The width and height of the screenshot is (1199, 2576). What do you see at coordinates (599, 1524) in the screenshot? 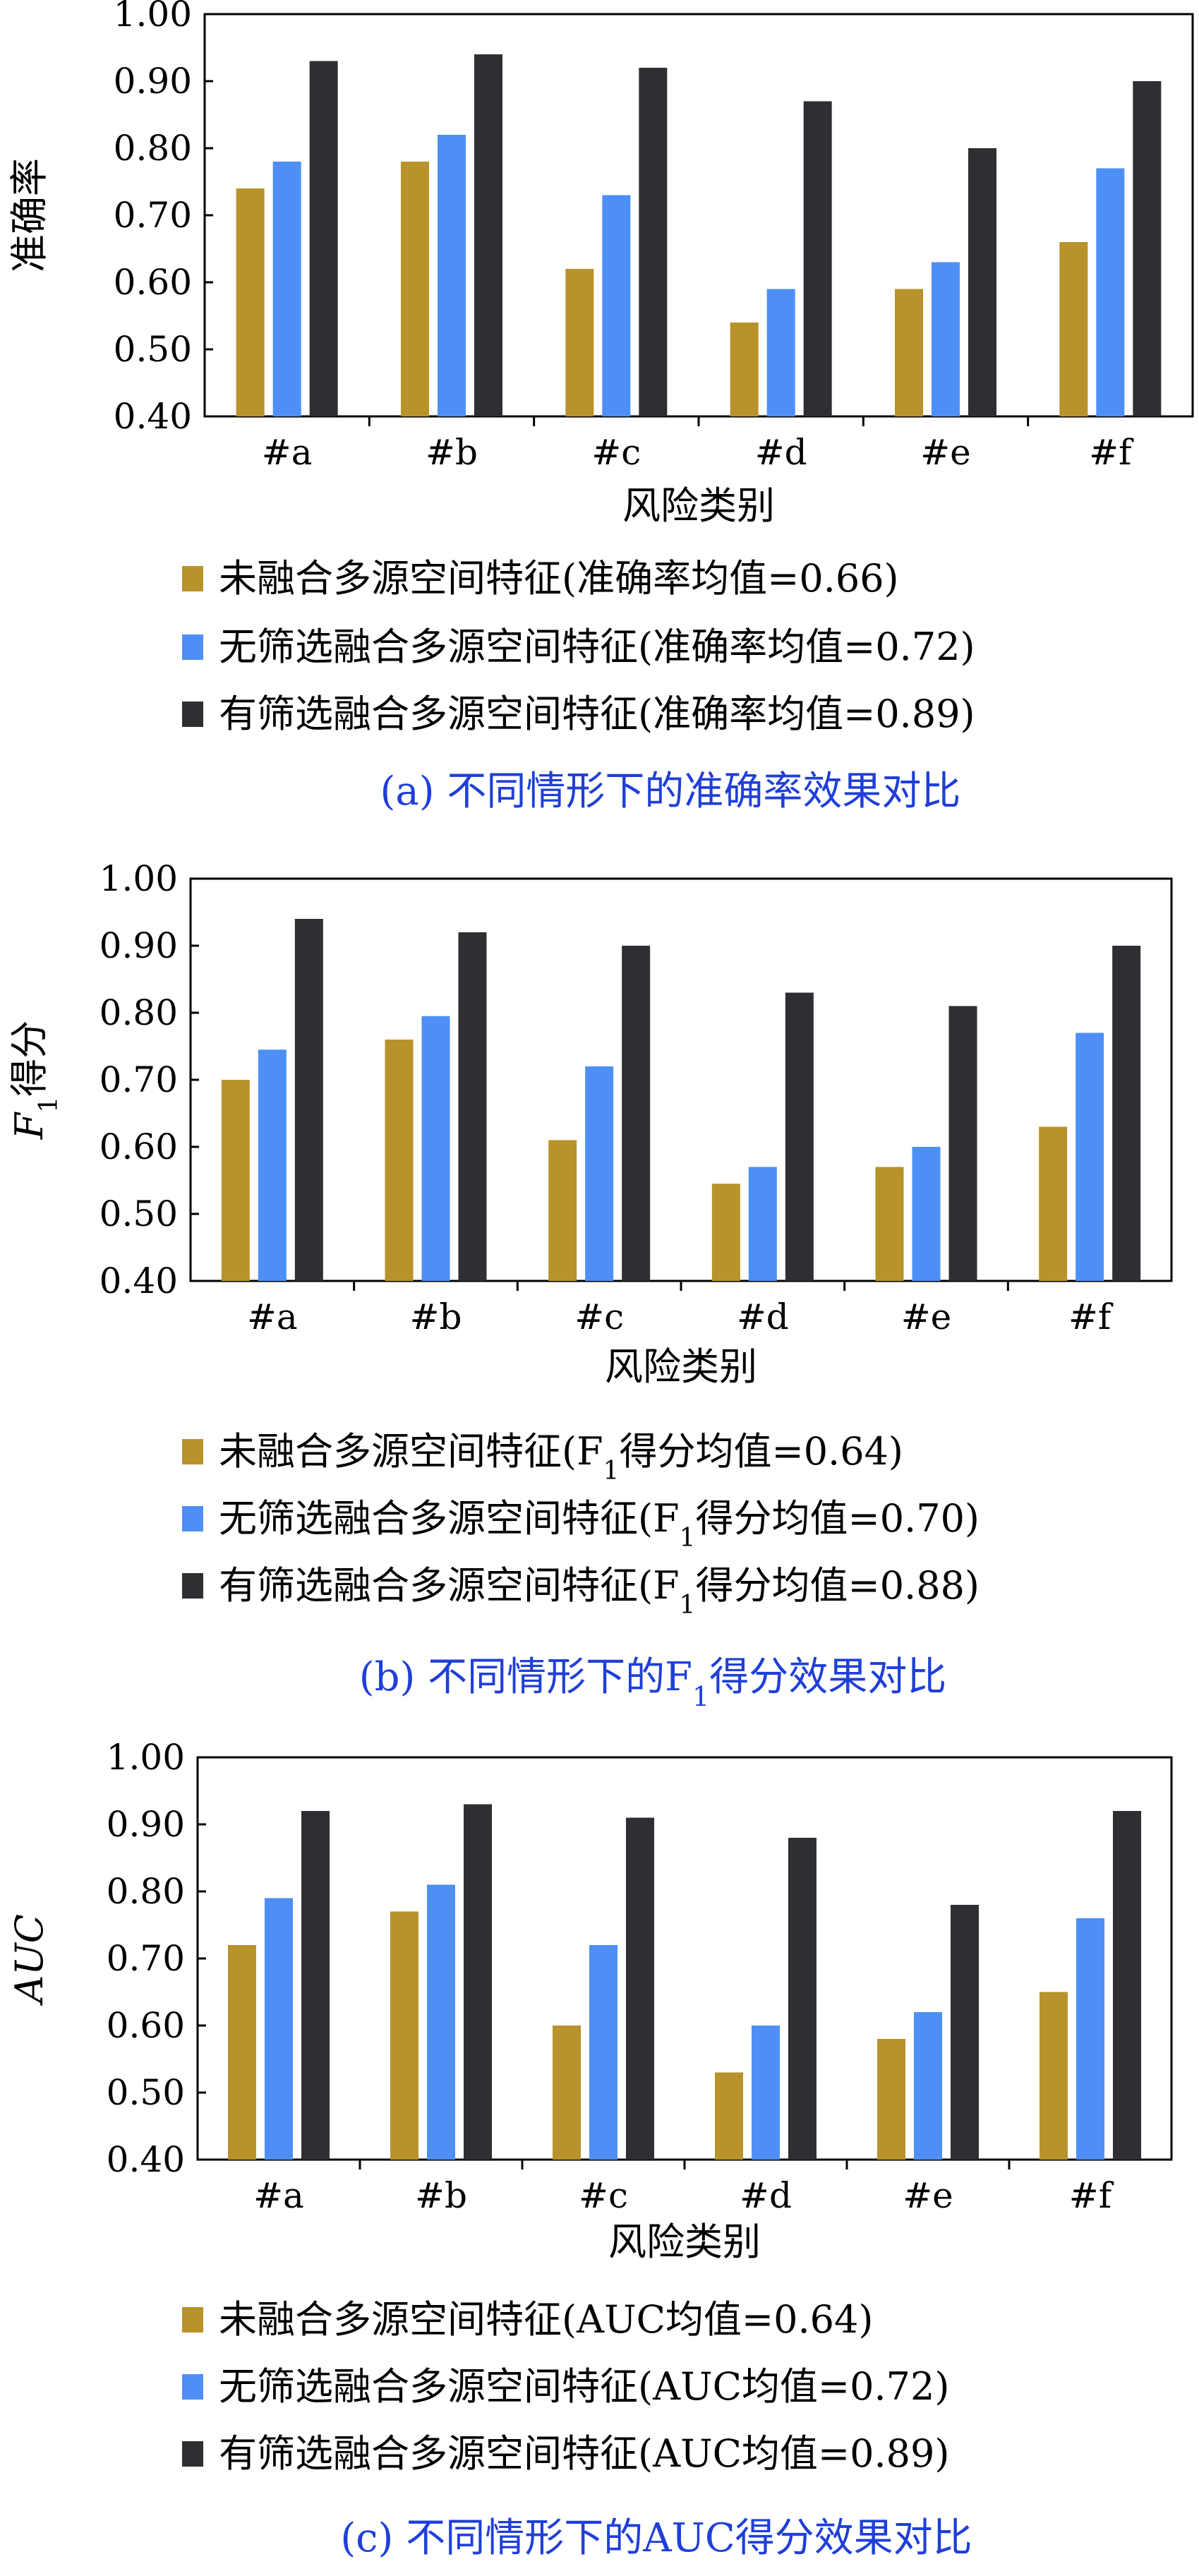
I see `legend-label-2: 无筛选融合多源空间特征(F1得分均值=0.70)` at bounding box center [599, 1524].